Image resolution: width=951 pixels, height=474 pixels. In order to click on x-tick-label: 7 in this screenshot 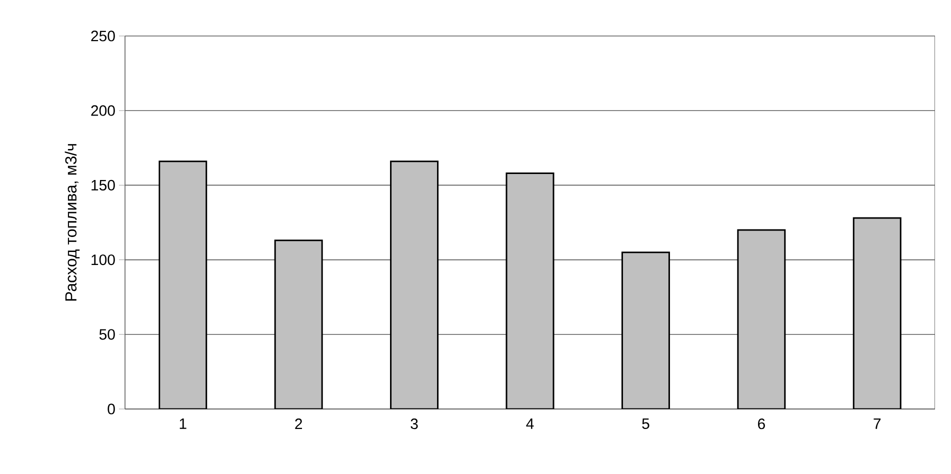, I will do `click(877, 423)`.